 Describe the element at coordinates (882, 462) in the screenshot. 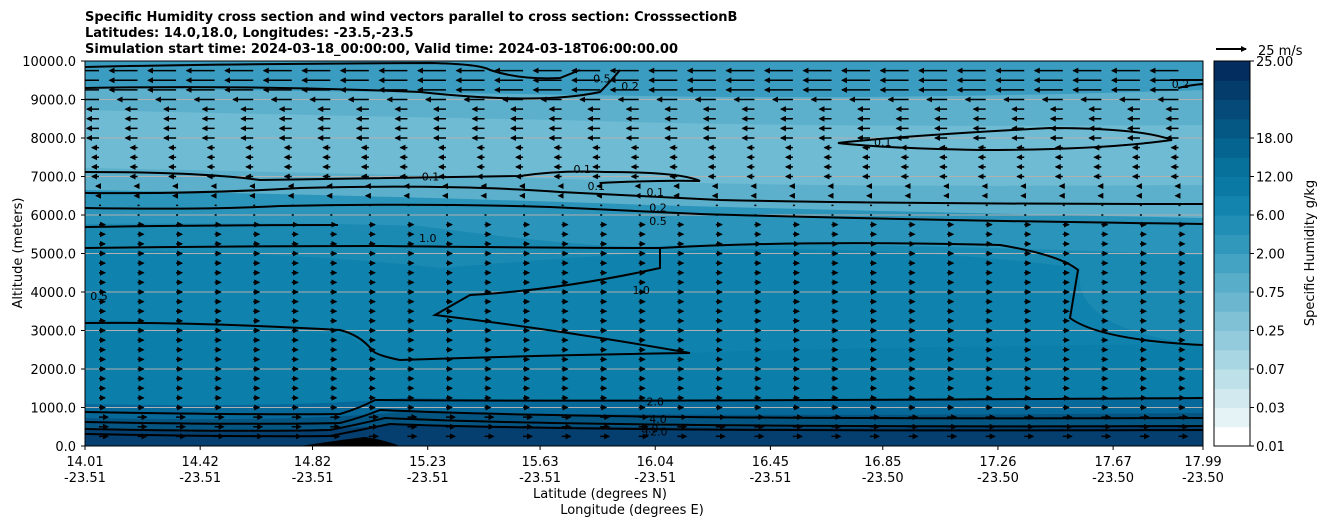

I see `x-tick-label-lat: 16.85` at that location.